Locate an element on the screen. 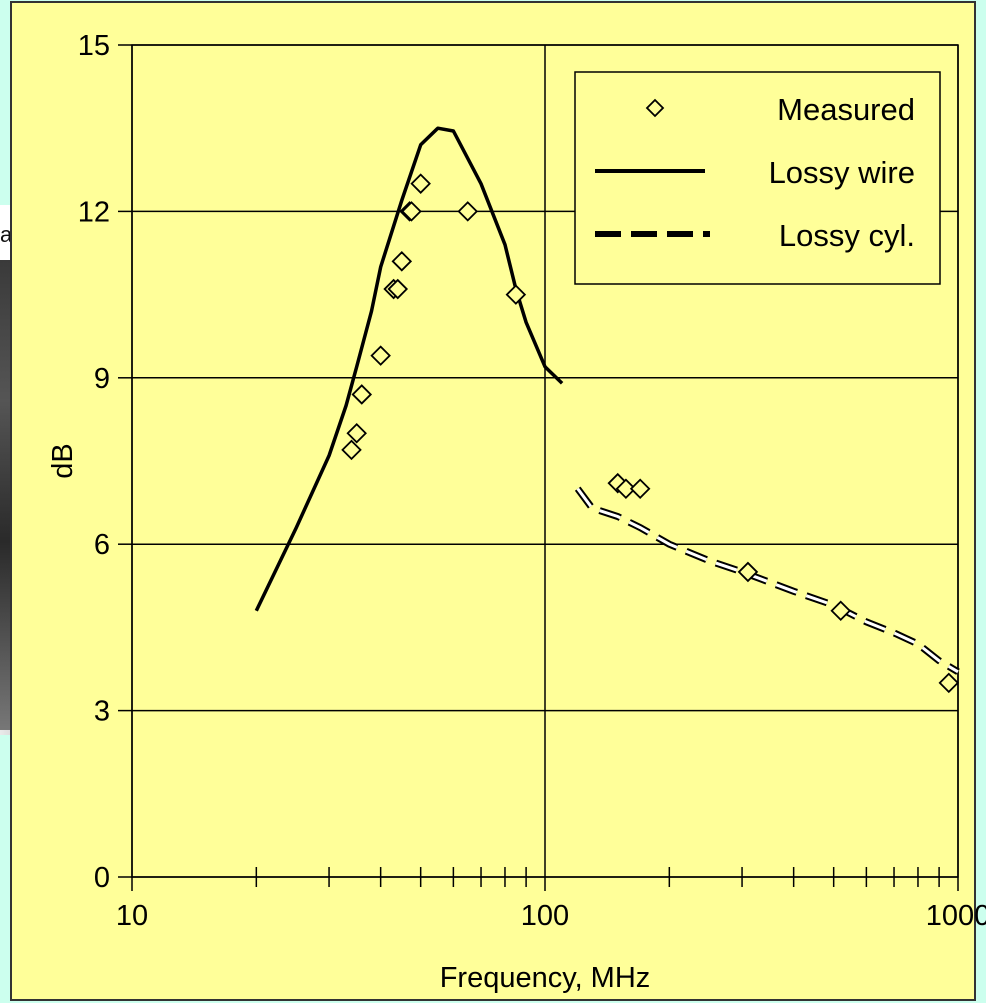 The height and width of the screenshot is (1003, 986). y-tick-label: 12 is located at coordinates (94, 212).